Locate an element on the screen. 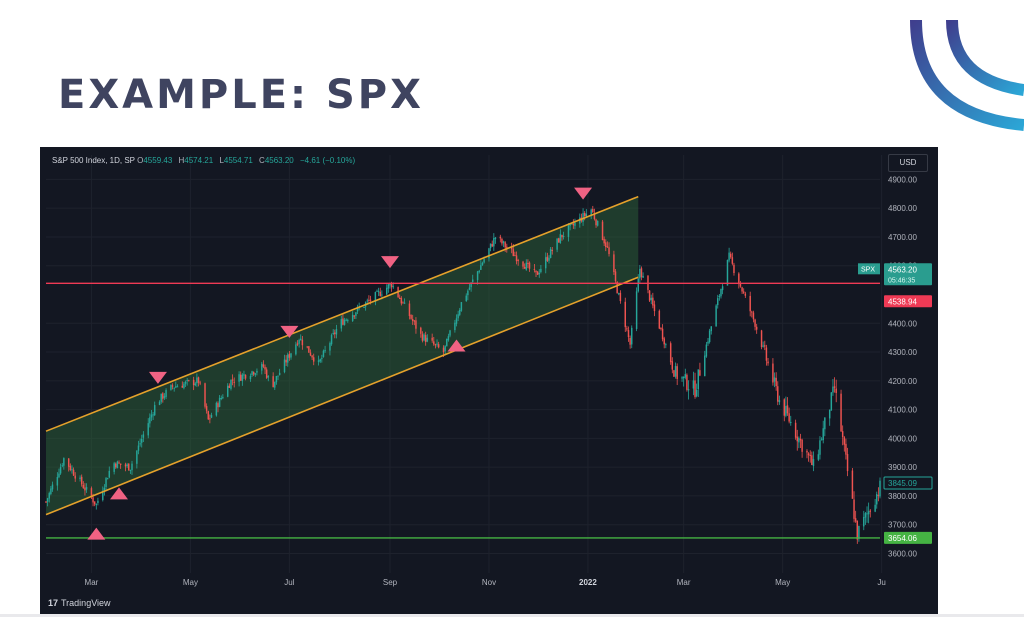 This screenshot has height=617, width=1024. spx-countdown-label: 05:46:35 is located at coordinates (901, 280).